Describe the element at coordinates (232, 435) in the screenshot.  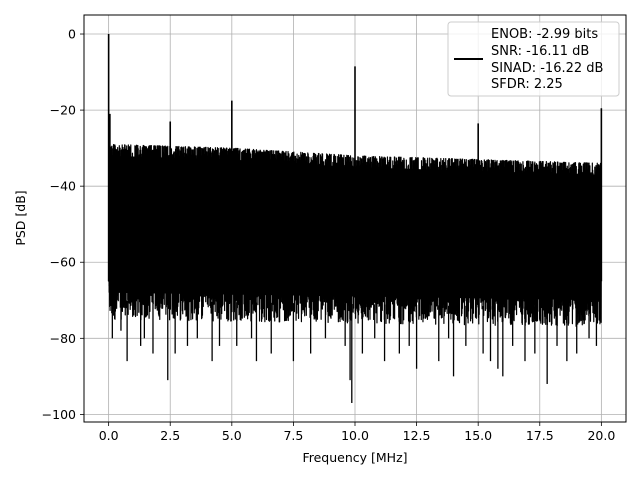
I see `x-tick-label: 5.0` at that location.